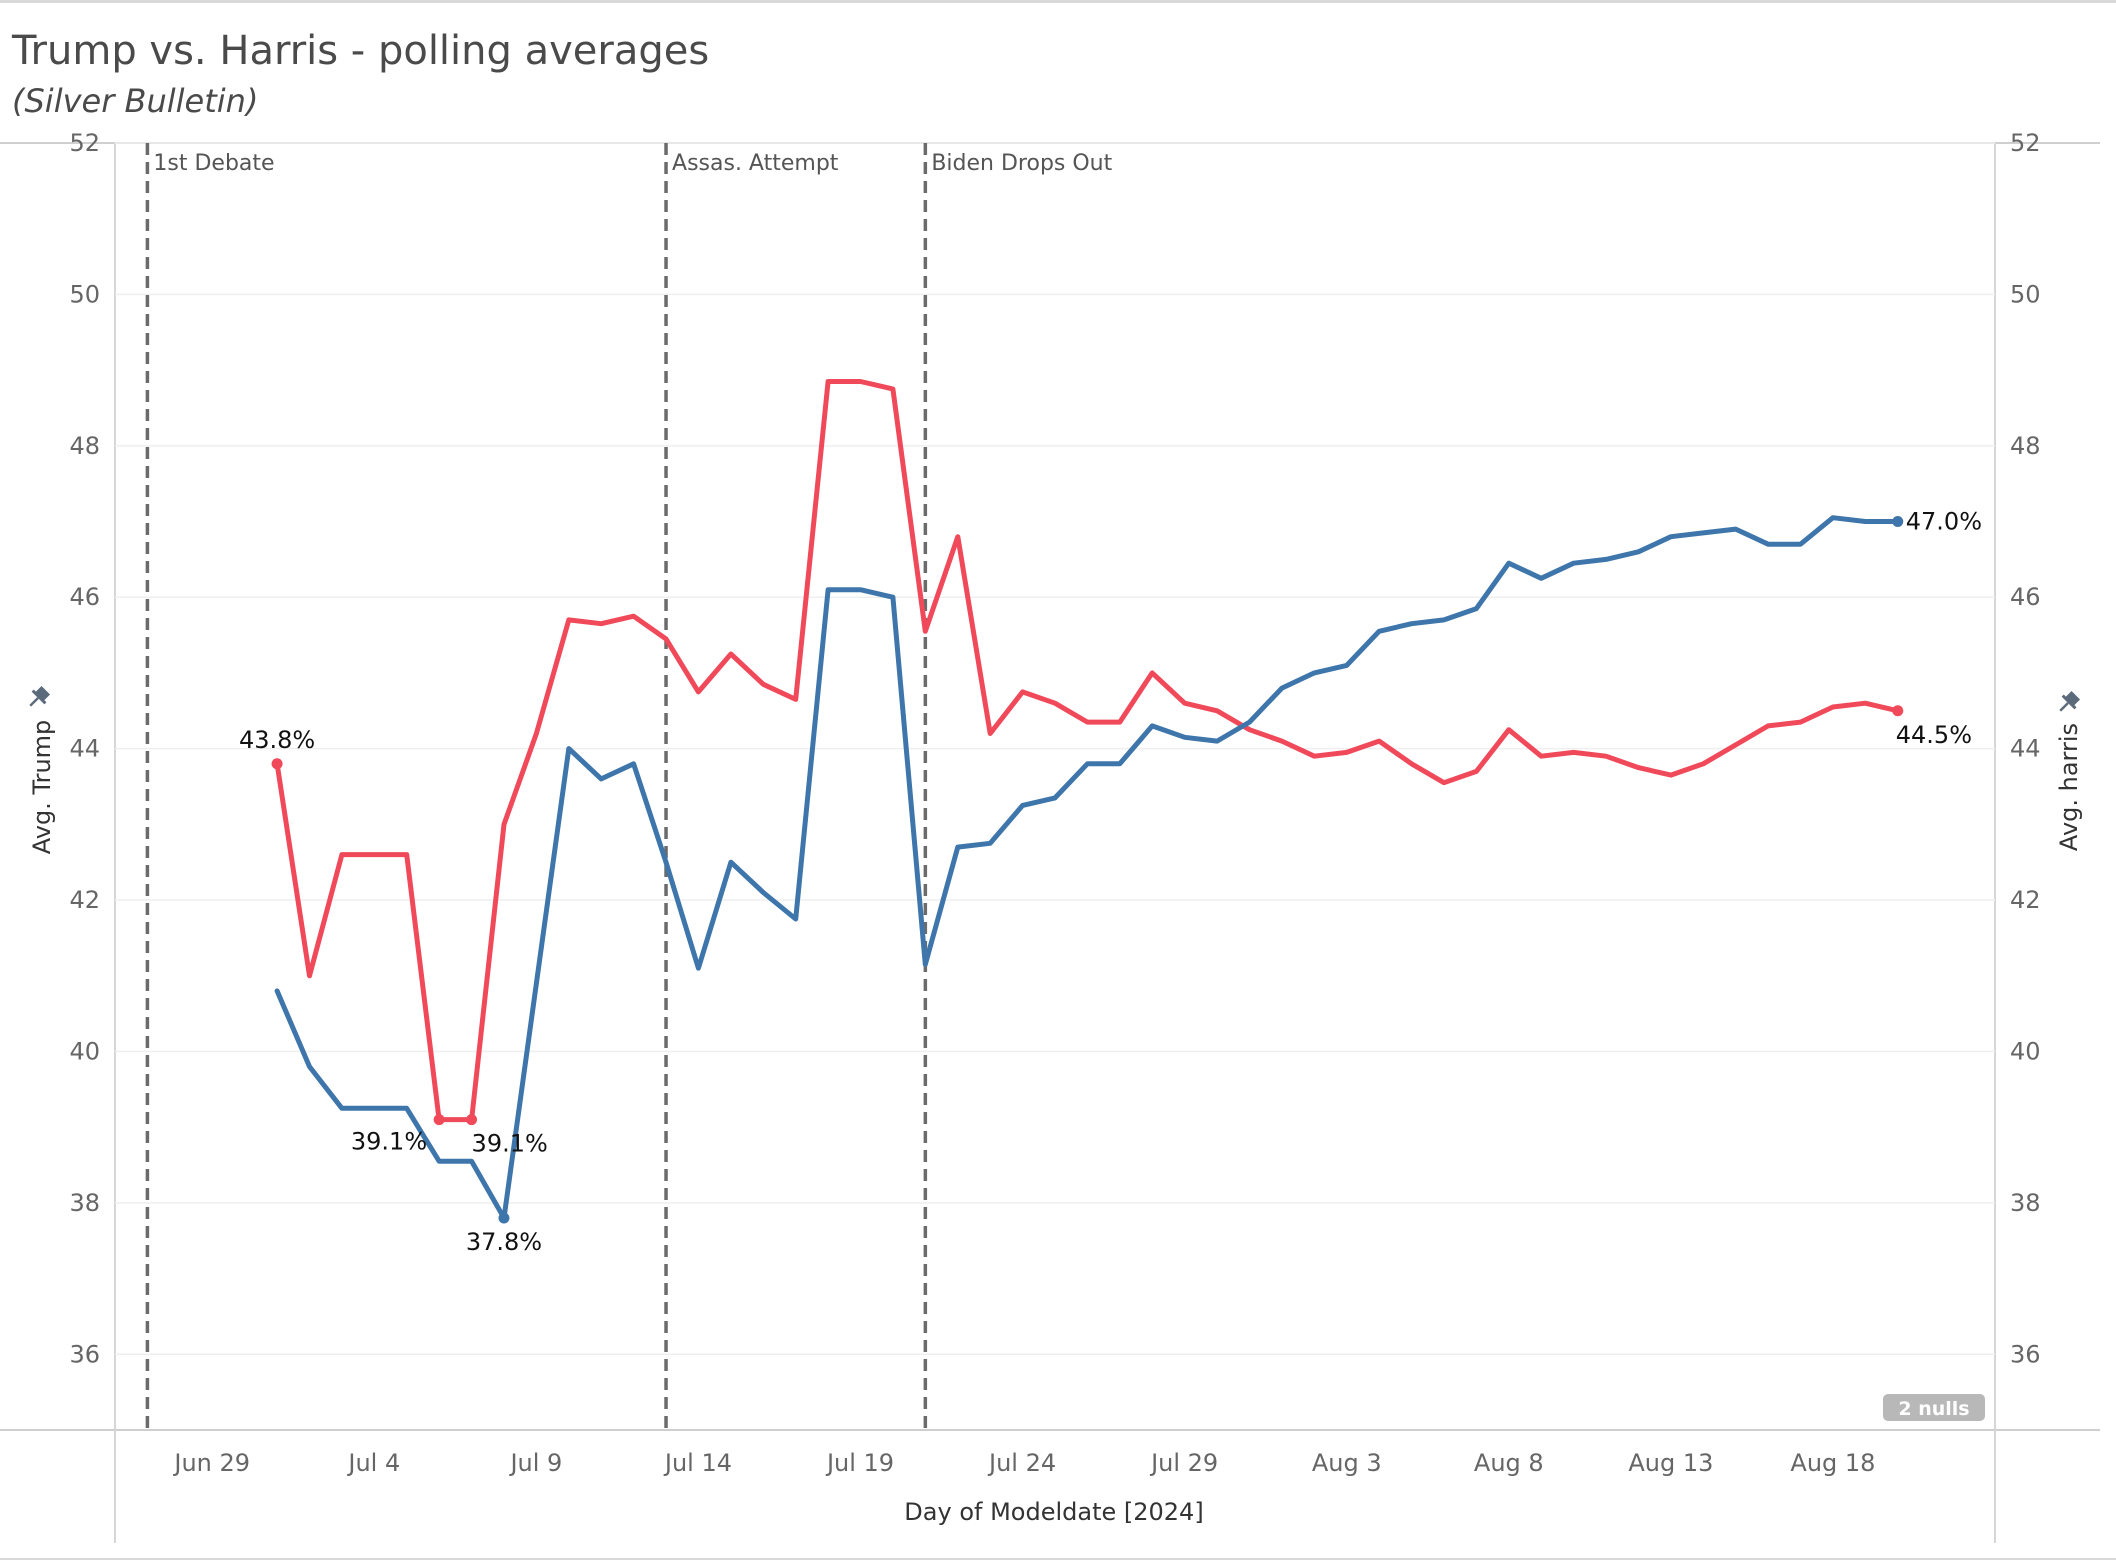 This screenshot has width=2116, height=1562. Describe the element at coordinates (1183, 1463) in the screenshot. I see `x-tick-label: Jul 29` at that location.